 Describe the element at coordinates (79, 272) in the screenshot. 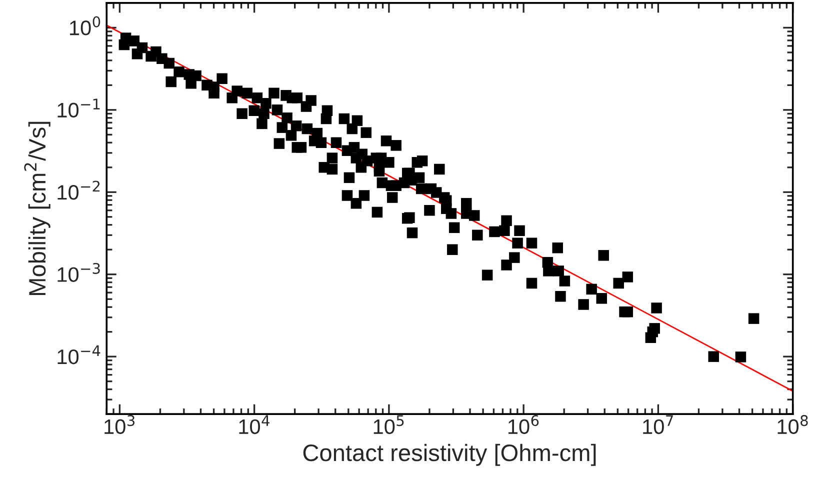

I see `y-tick-label: 10$^{−3}$` at that location.